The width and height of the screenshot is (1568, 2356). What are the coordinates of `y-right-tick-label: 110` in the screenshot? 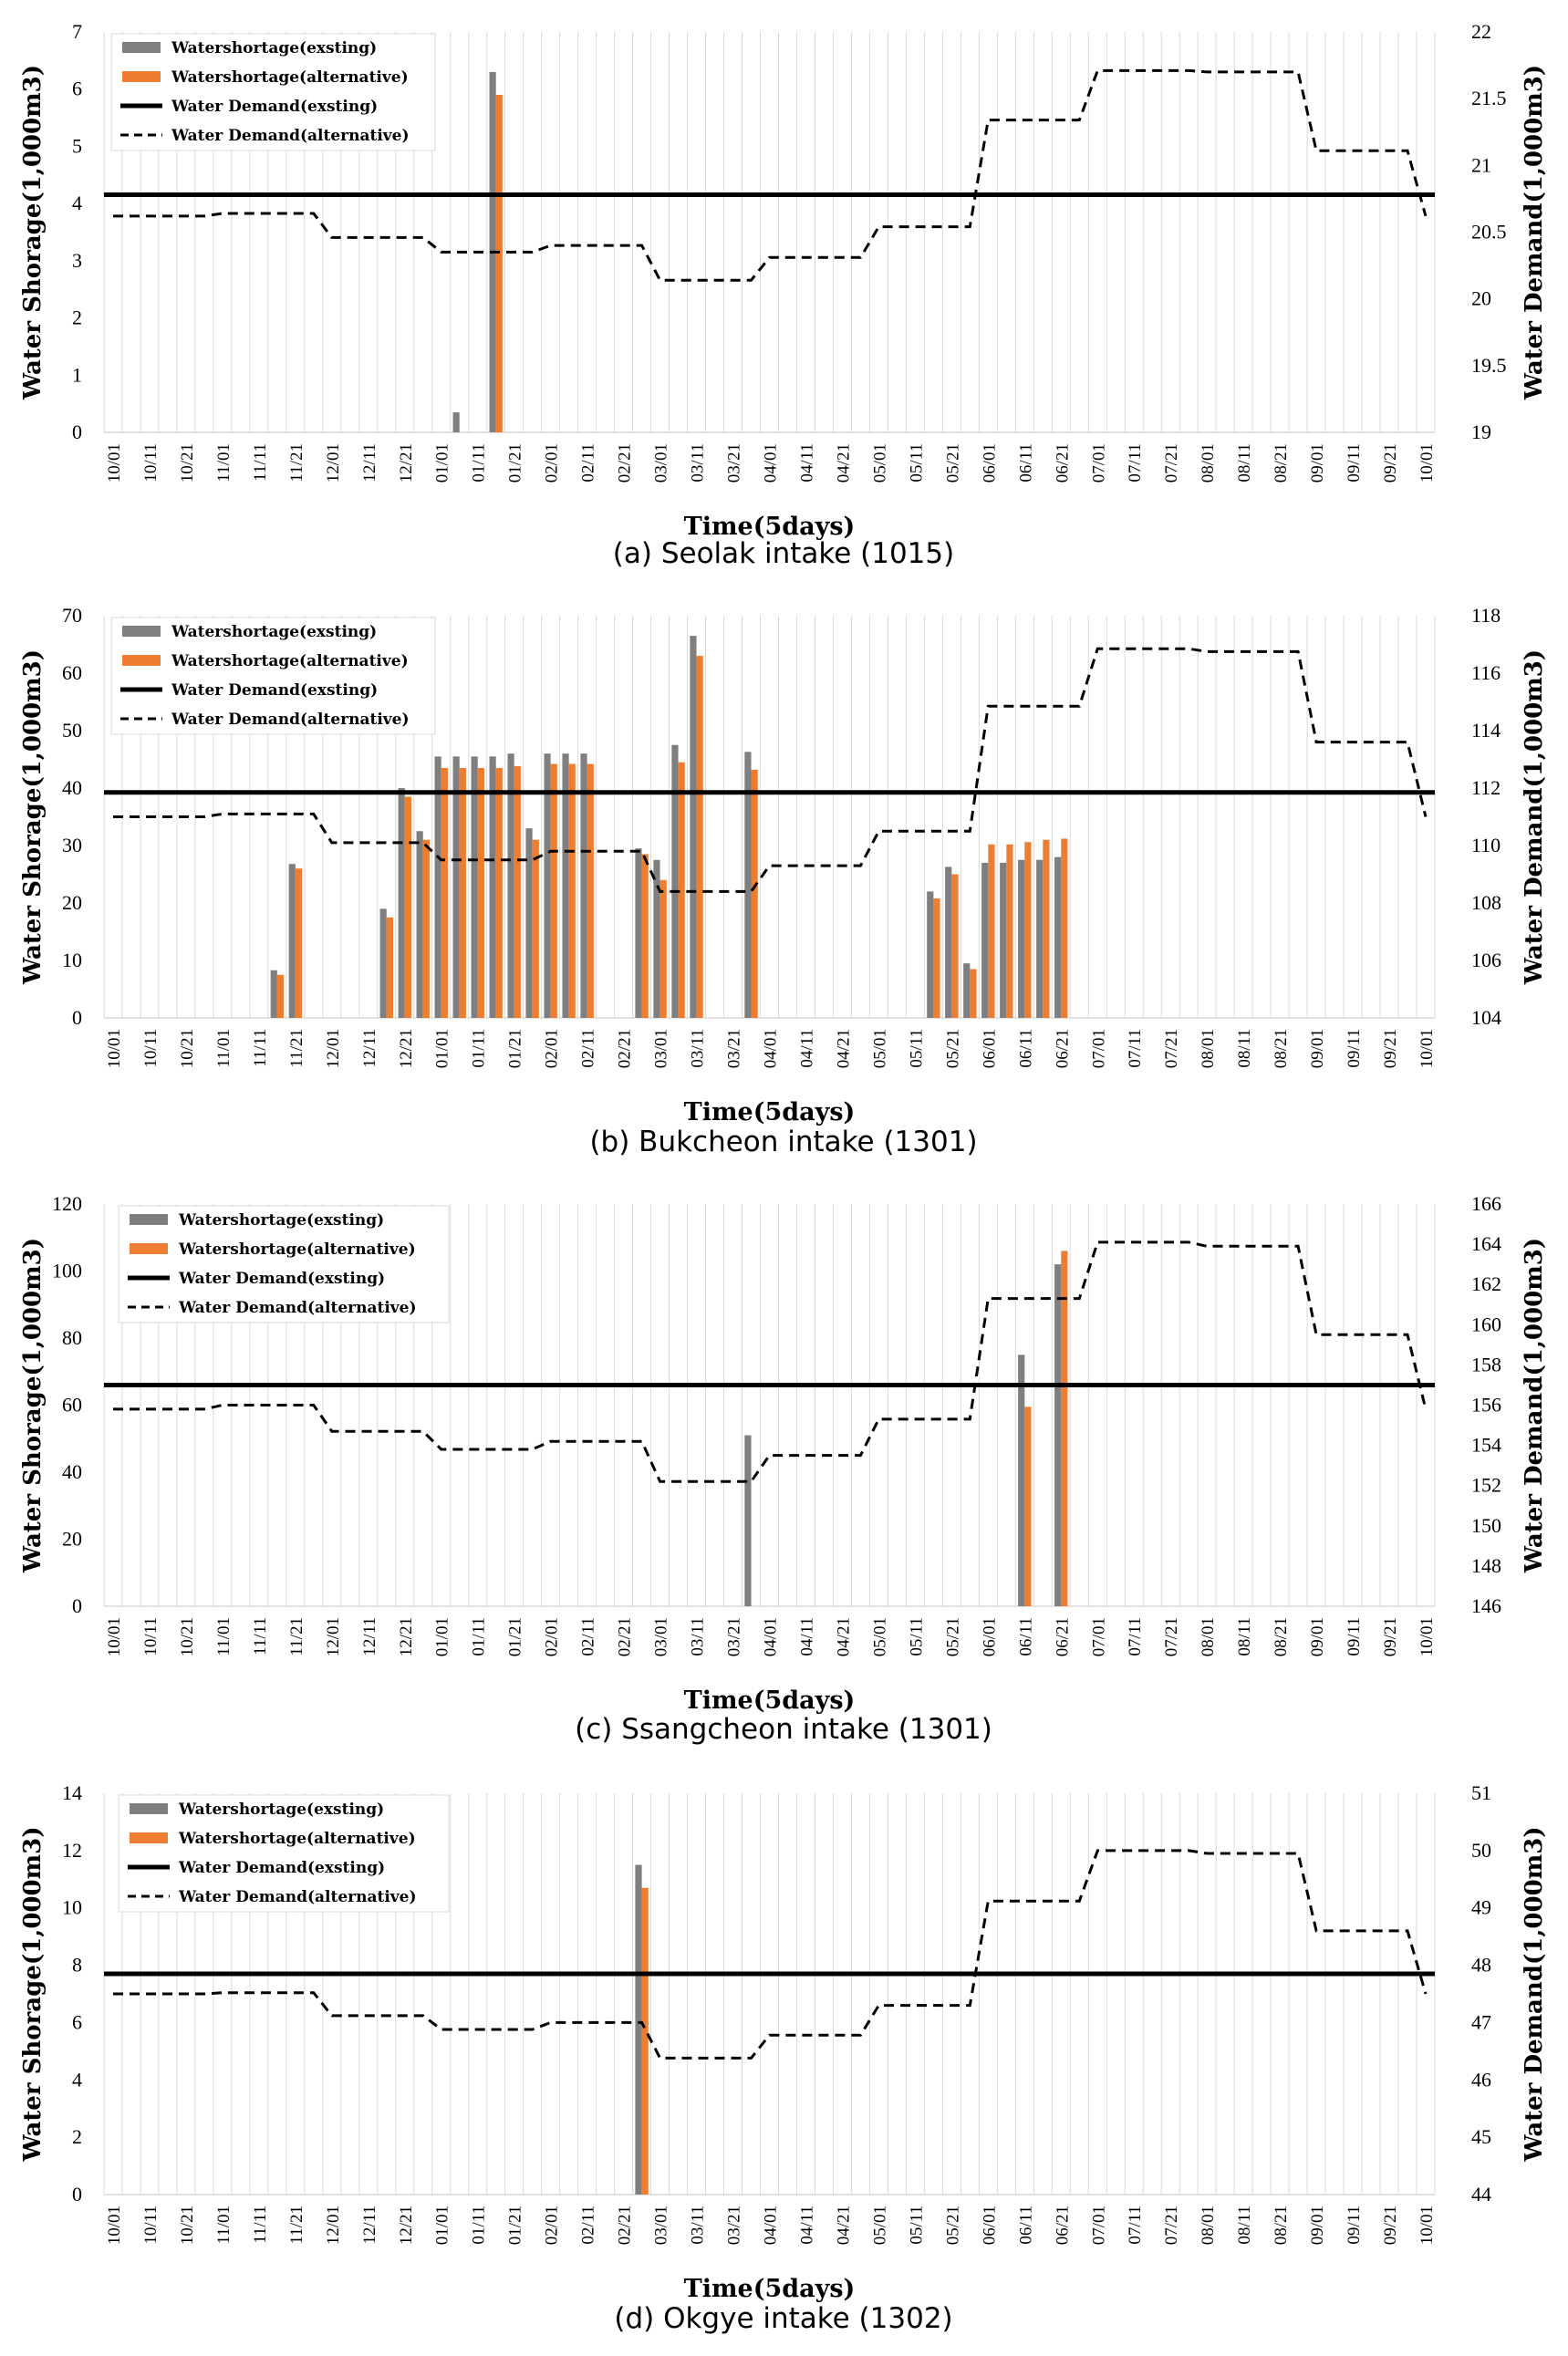 It's located at (1486, 845).